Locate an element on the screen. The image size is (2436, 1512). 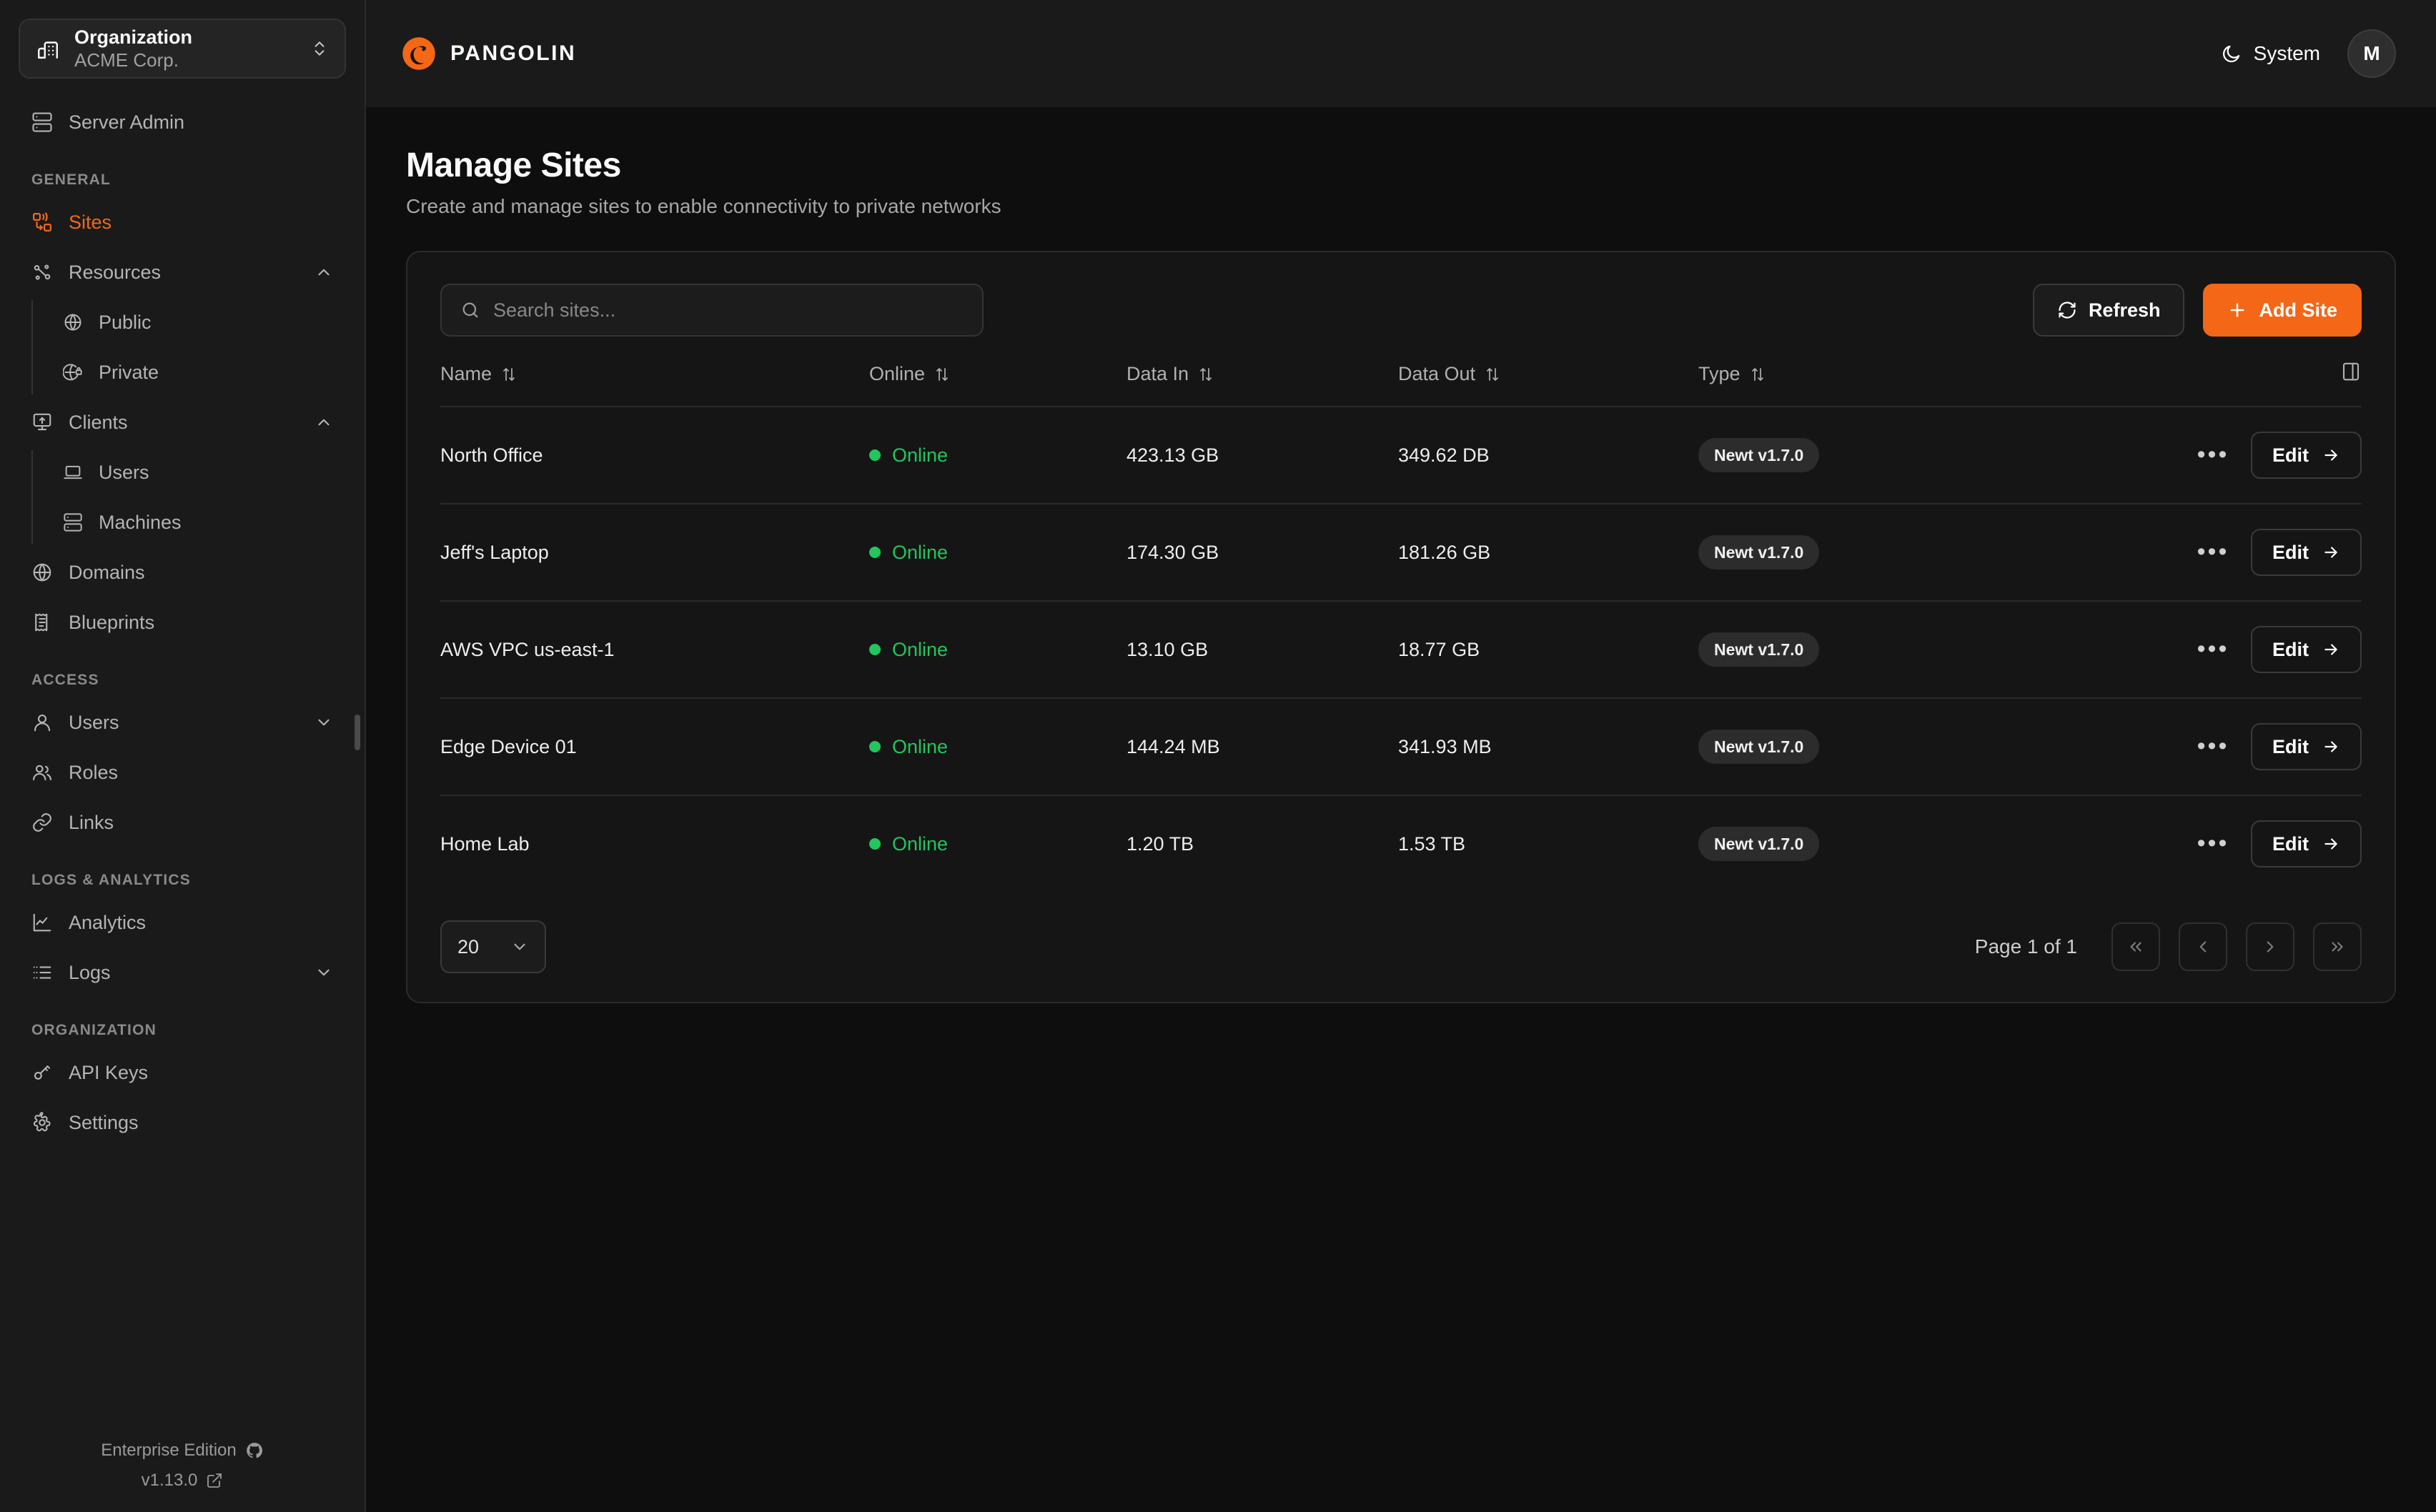
cell-data-in: 13.10 GB is located at coordinates (1263, 649).